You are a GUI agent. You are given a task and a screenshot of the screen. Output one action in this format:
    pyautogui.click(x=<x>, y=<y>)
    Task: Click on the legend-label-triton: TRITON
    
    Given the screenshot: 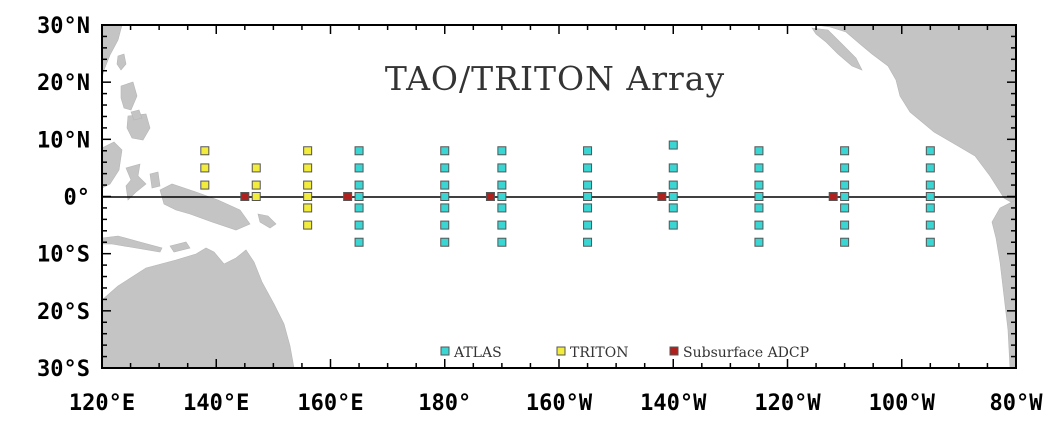 What is the action you would take?
    pyautogui.click(x=599, y=353)
    